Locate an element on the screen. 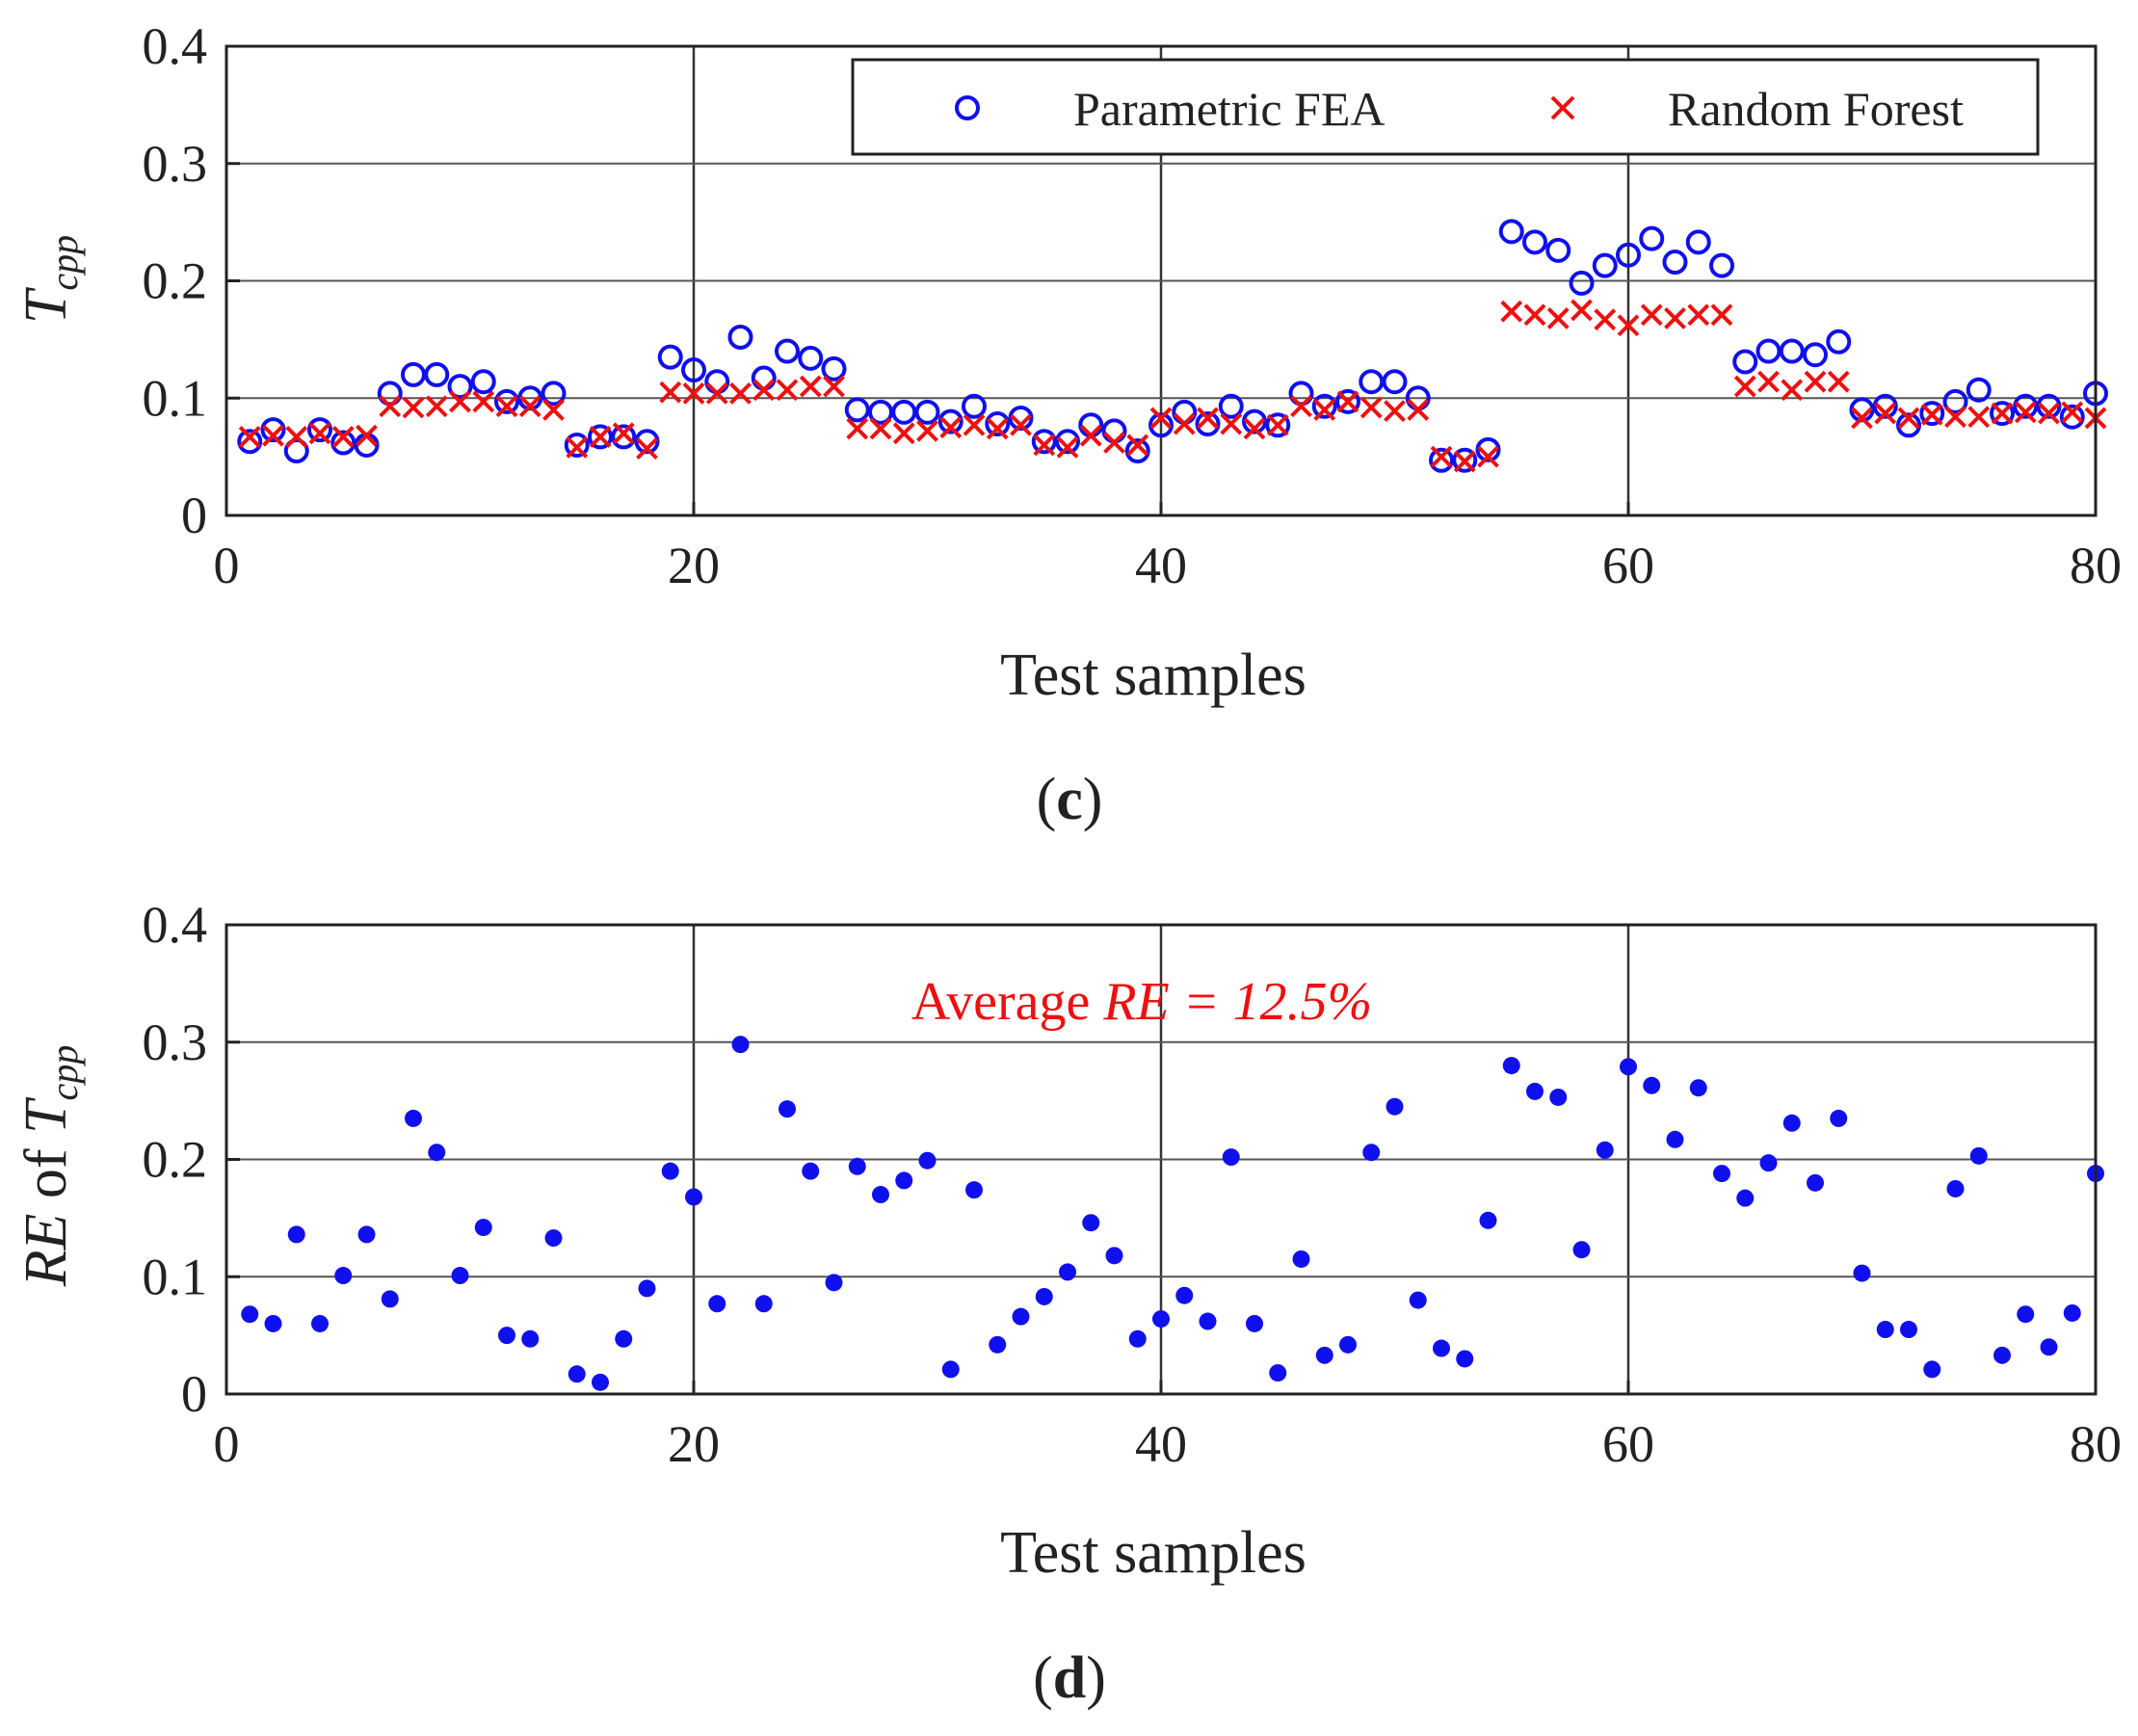 Image resolution: width=2138 pixels, height=1736 pixels. y-axis-label-subscript: cpp is located at coordinates (64, 1073).